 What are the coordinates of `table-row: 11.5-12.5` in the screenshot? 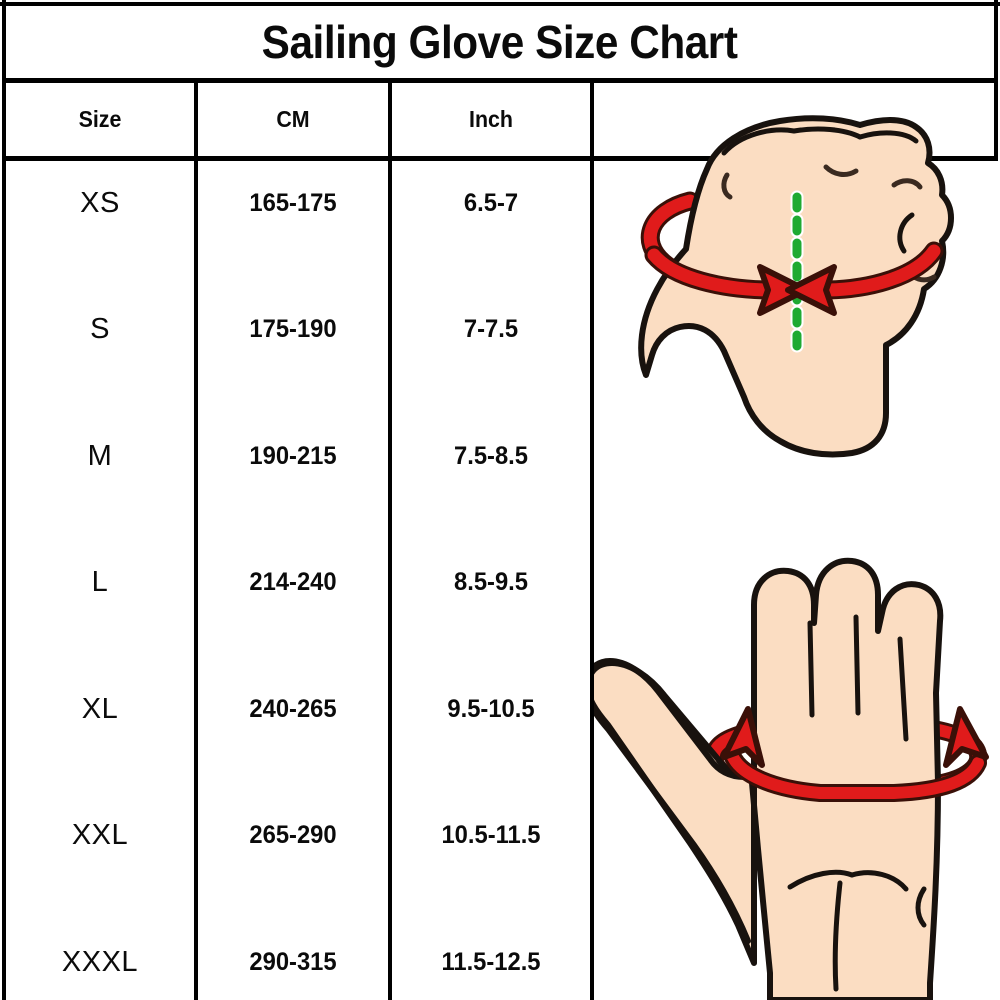 It's located at (491, 961).